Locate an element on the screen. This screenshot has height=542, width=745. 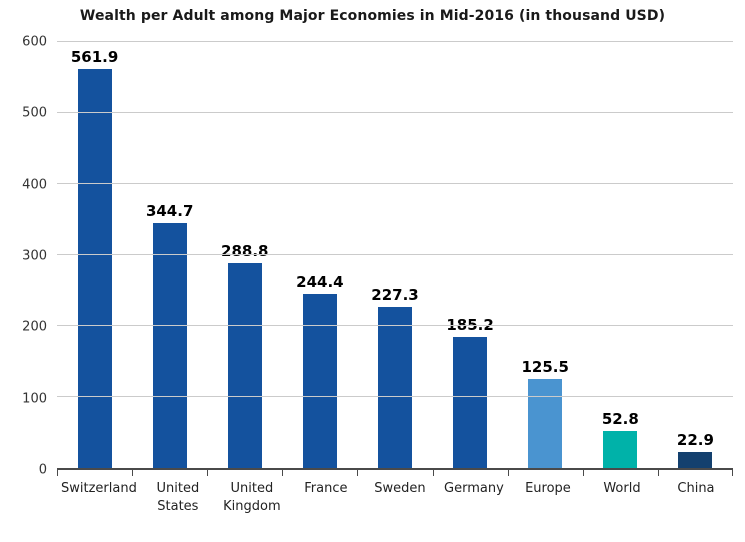
bar-europe is located at coordinates (545, 423).